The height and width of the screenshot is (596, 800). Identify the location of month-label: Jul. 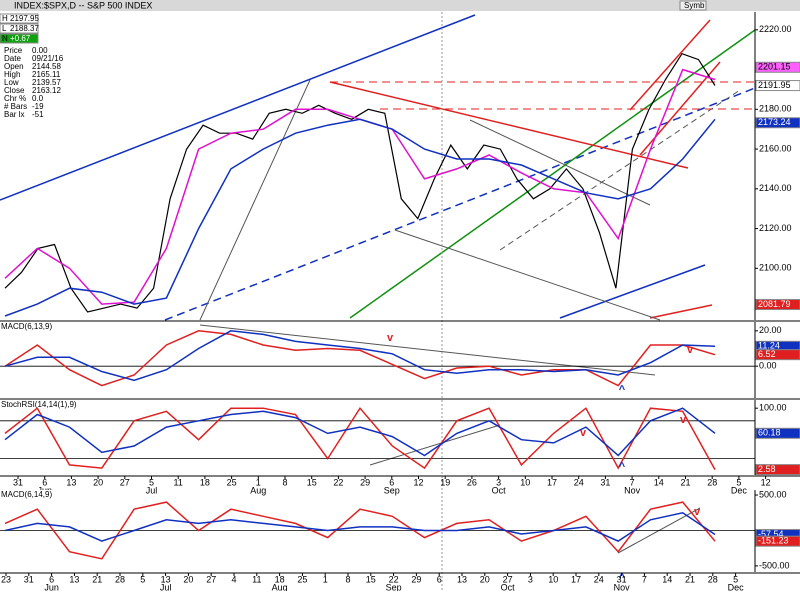
(166, 586).